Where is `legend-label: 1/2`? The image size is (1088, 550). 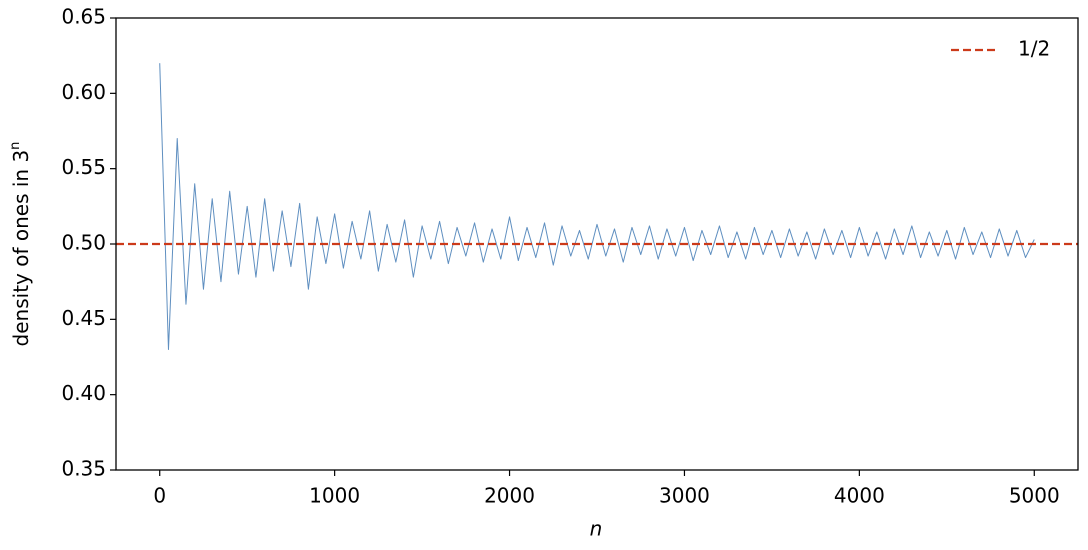
legend-label: 1/2 is located at coordinates (1034, 49).